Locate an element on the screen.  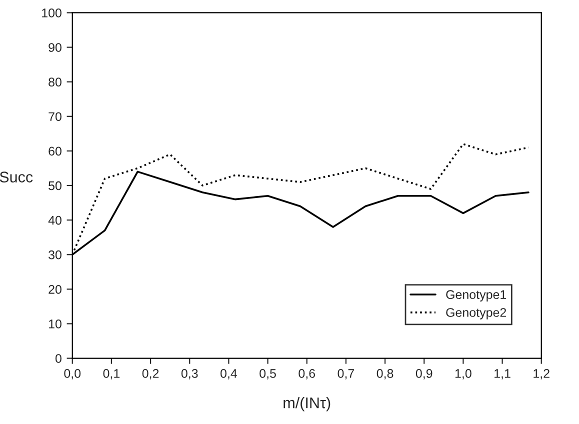
x-tick-label: 0,5 is located at coordinates (268, 374).